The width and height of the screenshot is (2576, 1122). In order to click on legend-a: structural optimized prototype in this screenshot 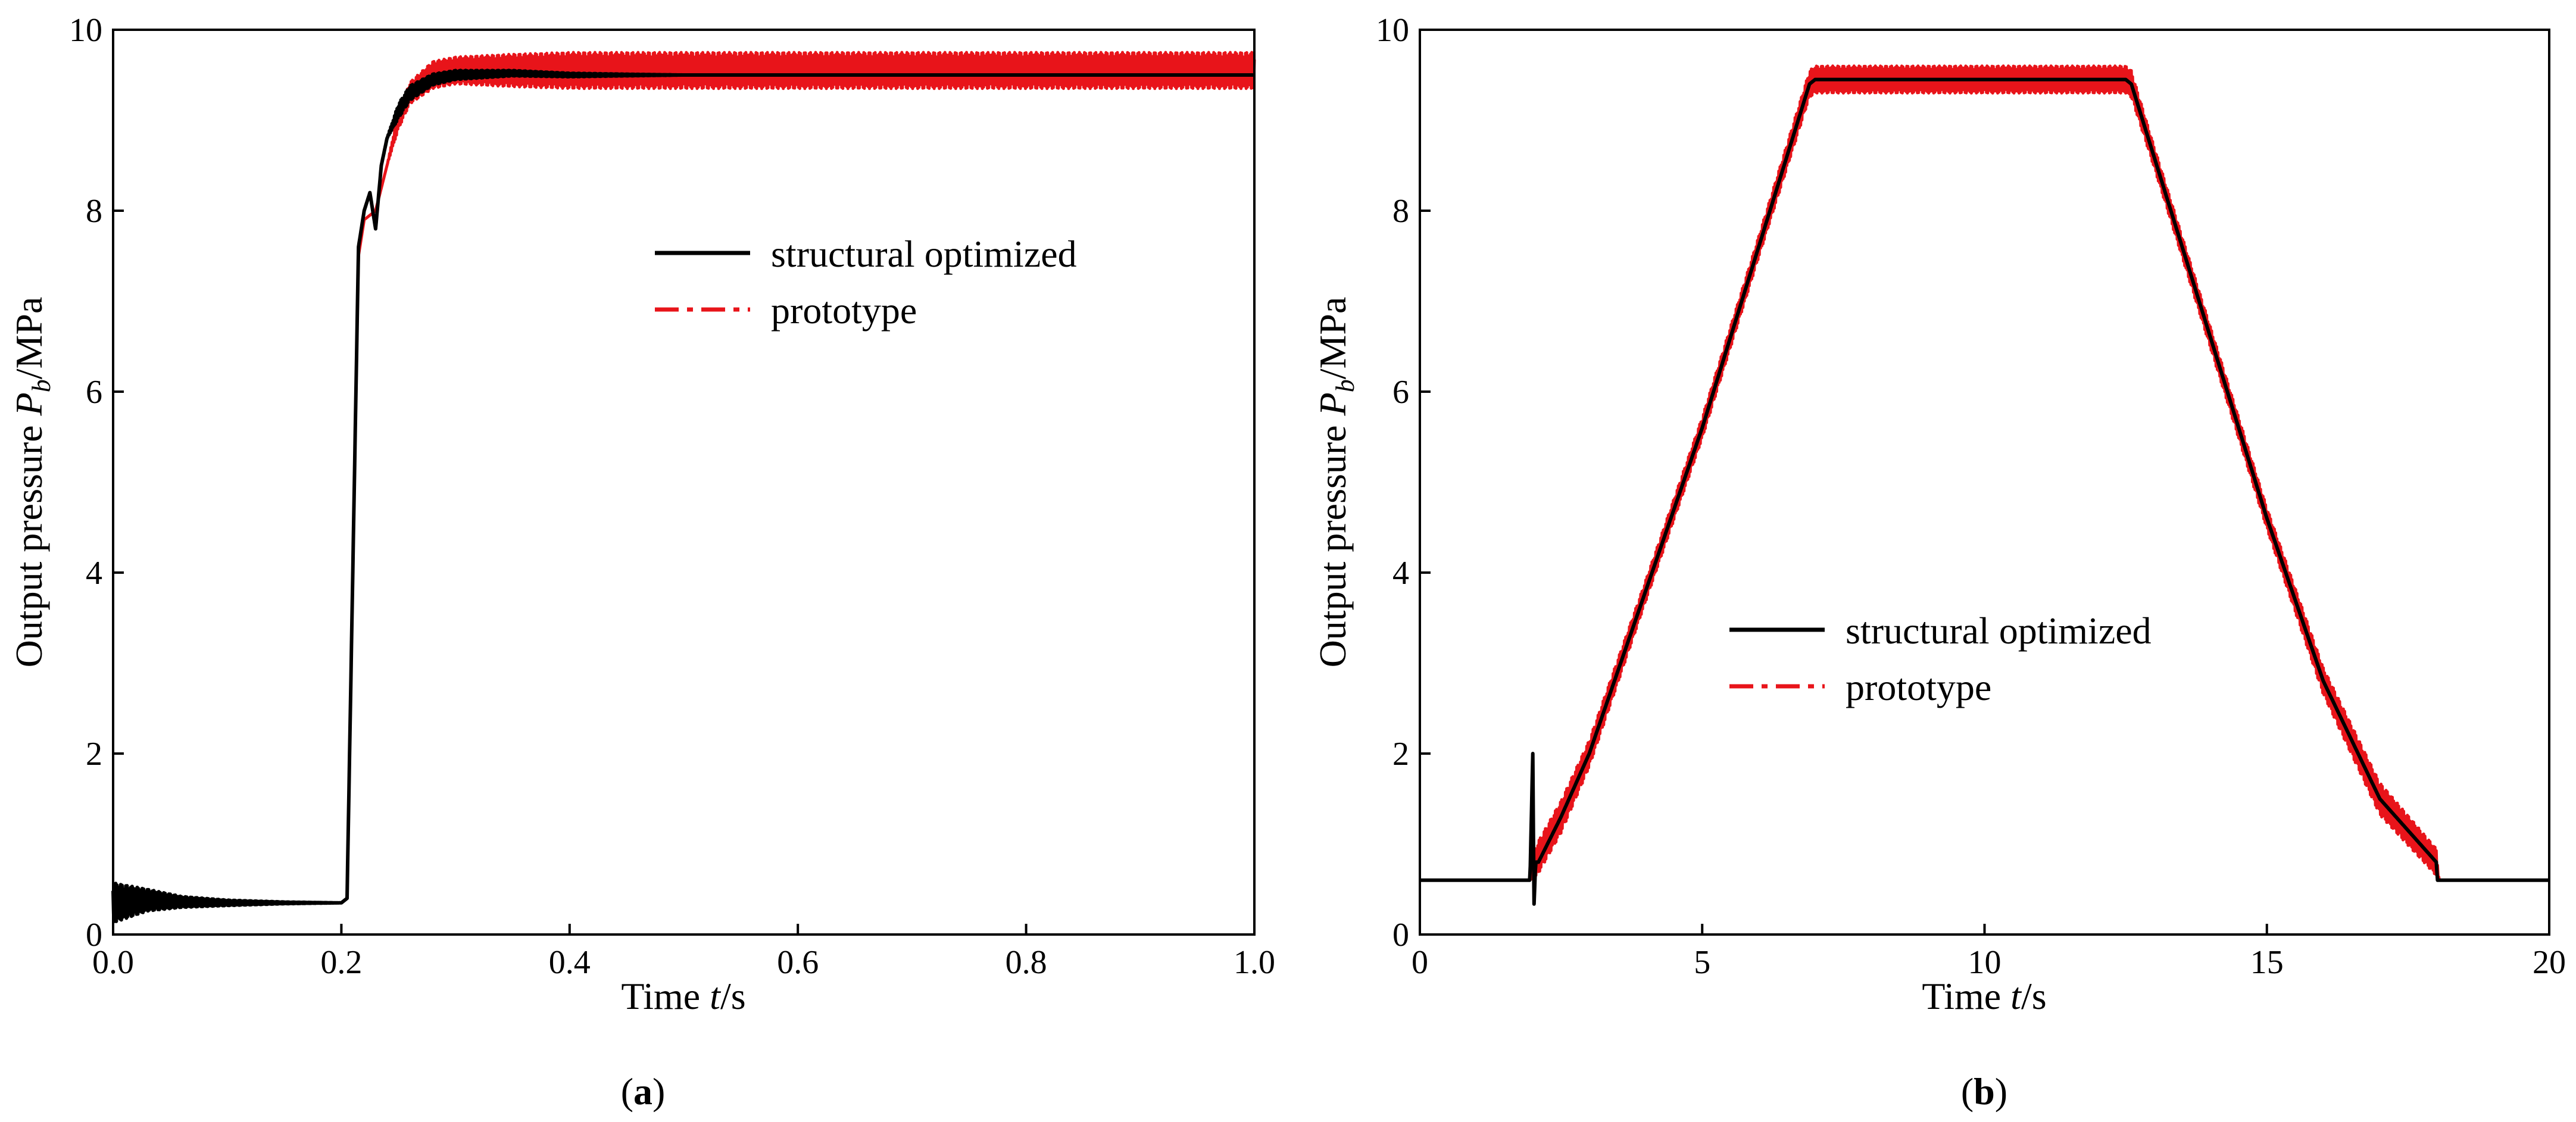, I will do `click(866, 282)`.